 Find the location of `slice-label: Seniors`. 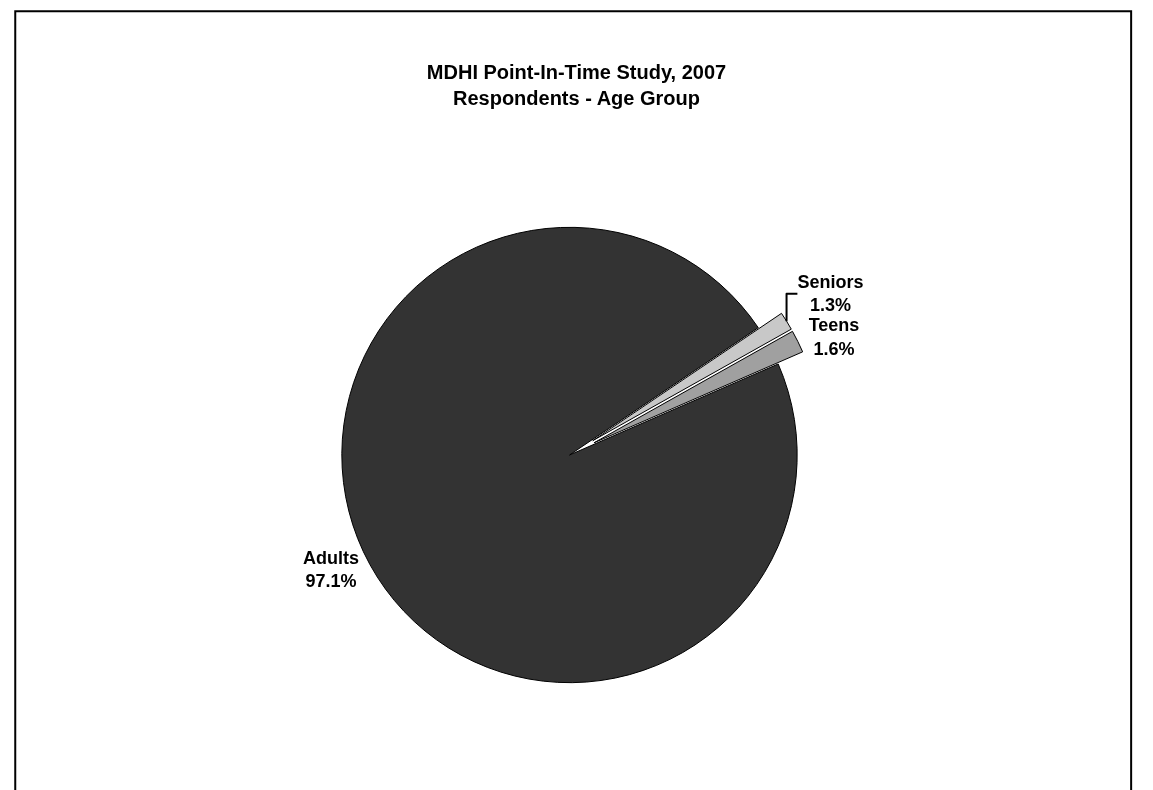

slice-label: Seniors is located at coordinates (830, 282).